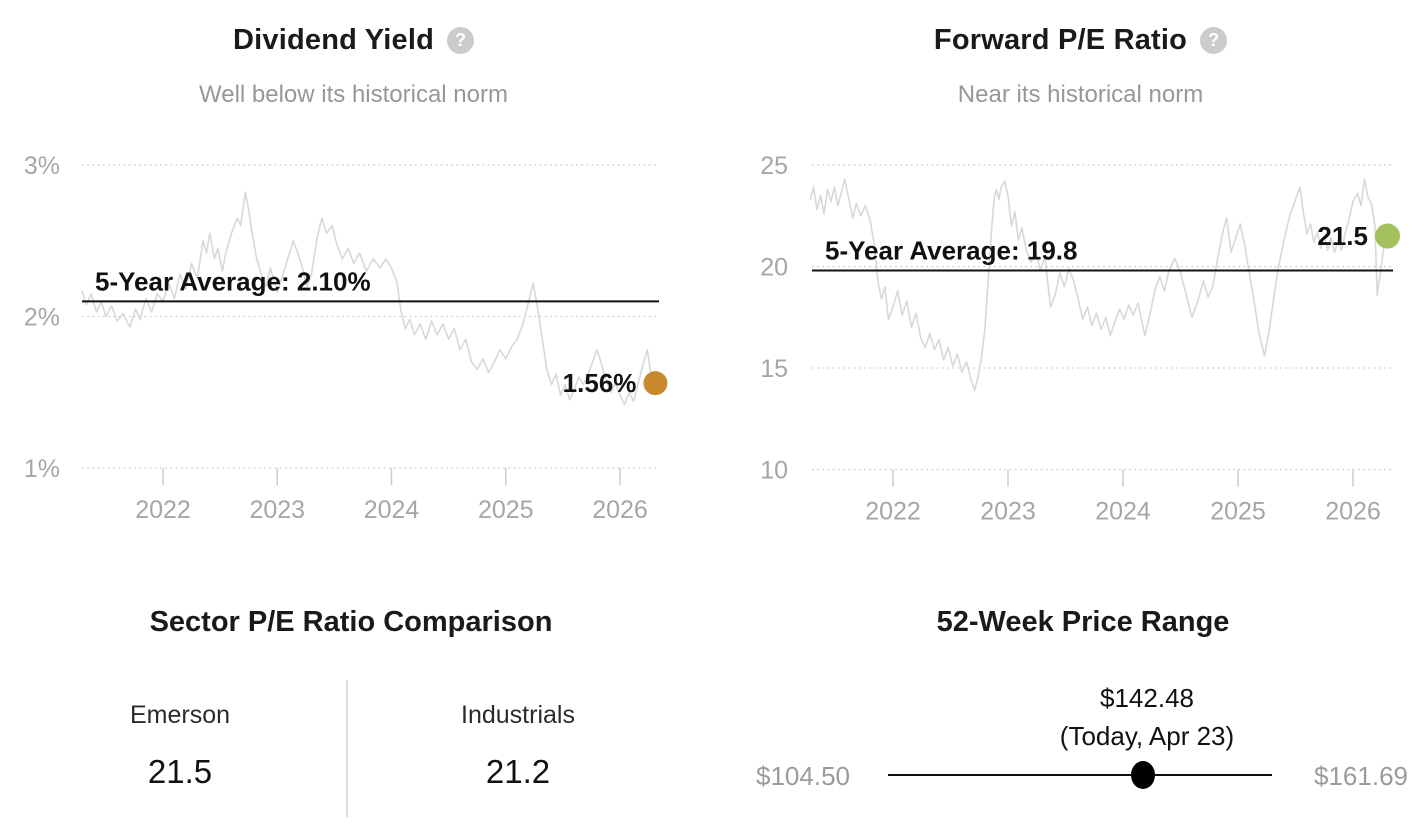 This screenshot has width=1414, height=840. What do you see at coordinates (951, 251) in the screenshot?
I see `average-label: 5-Year Average: 19.8` at bounding box center [951, 251].